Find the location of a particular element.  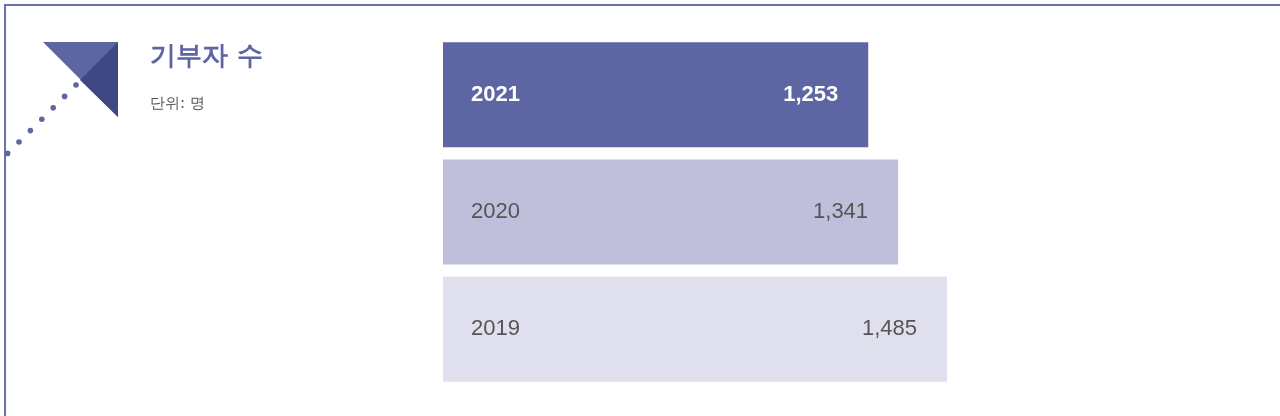

y-tick-label: 2020 is located at coordinates (495, 211).